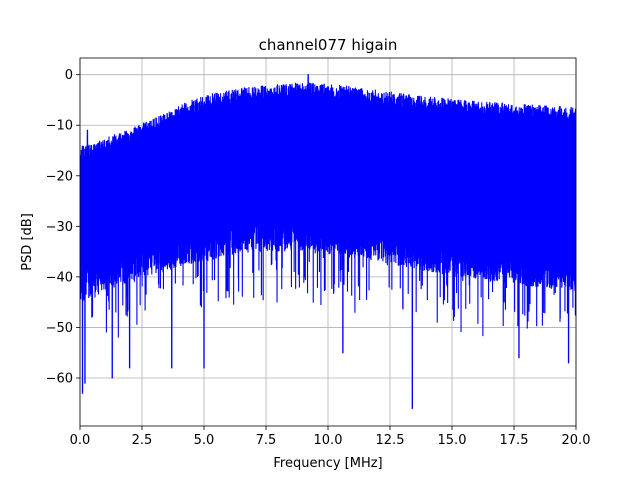 Image resolution: width=640 pixels, height=480 pixels. Describe the element at coordinates (328, 440) in the screenshot. I see `x-tick-label: 10.0` at that location.